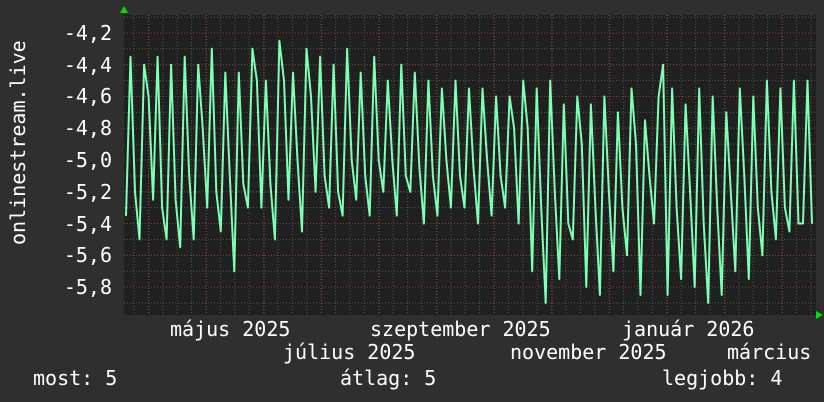 The image size is (824, 402). I want to click on x-tick-label: július 2025, so click(349, 352).